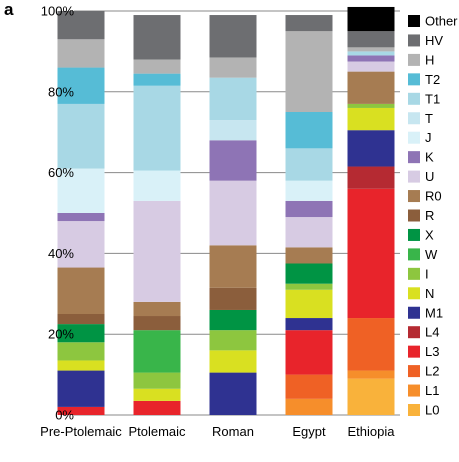 This screenshot has height=462, width=459. What do you see at coordinates (61, 253) in the screenshot?
I see `y-tick-label: 40%` at bounding box center [61, 253].